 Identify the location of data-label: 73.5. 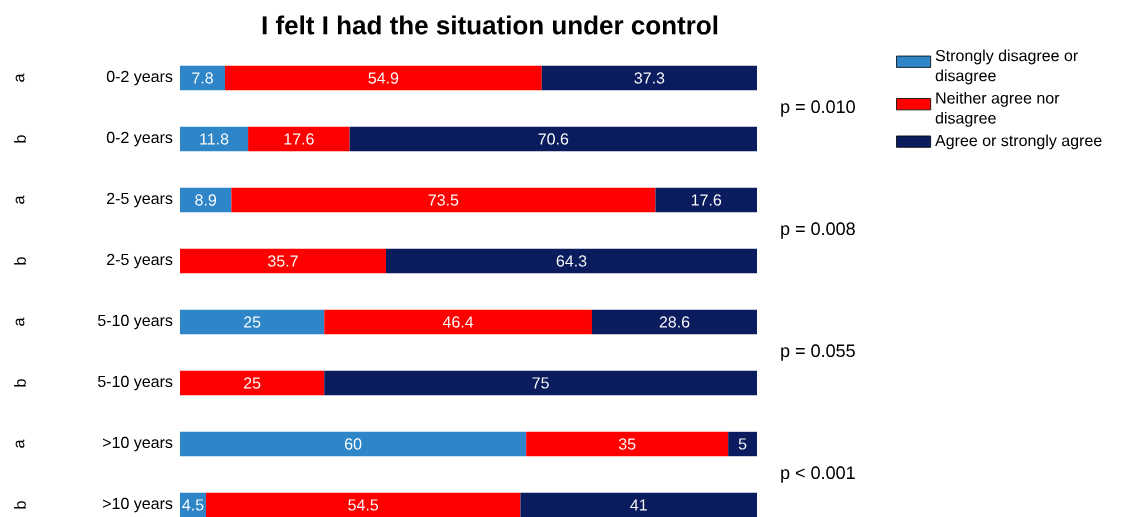
(443, 200).